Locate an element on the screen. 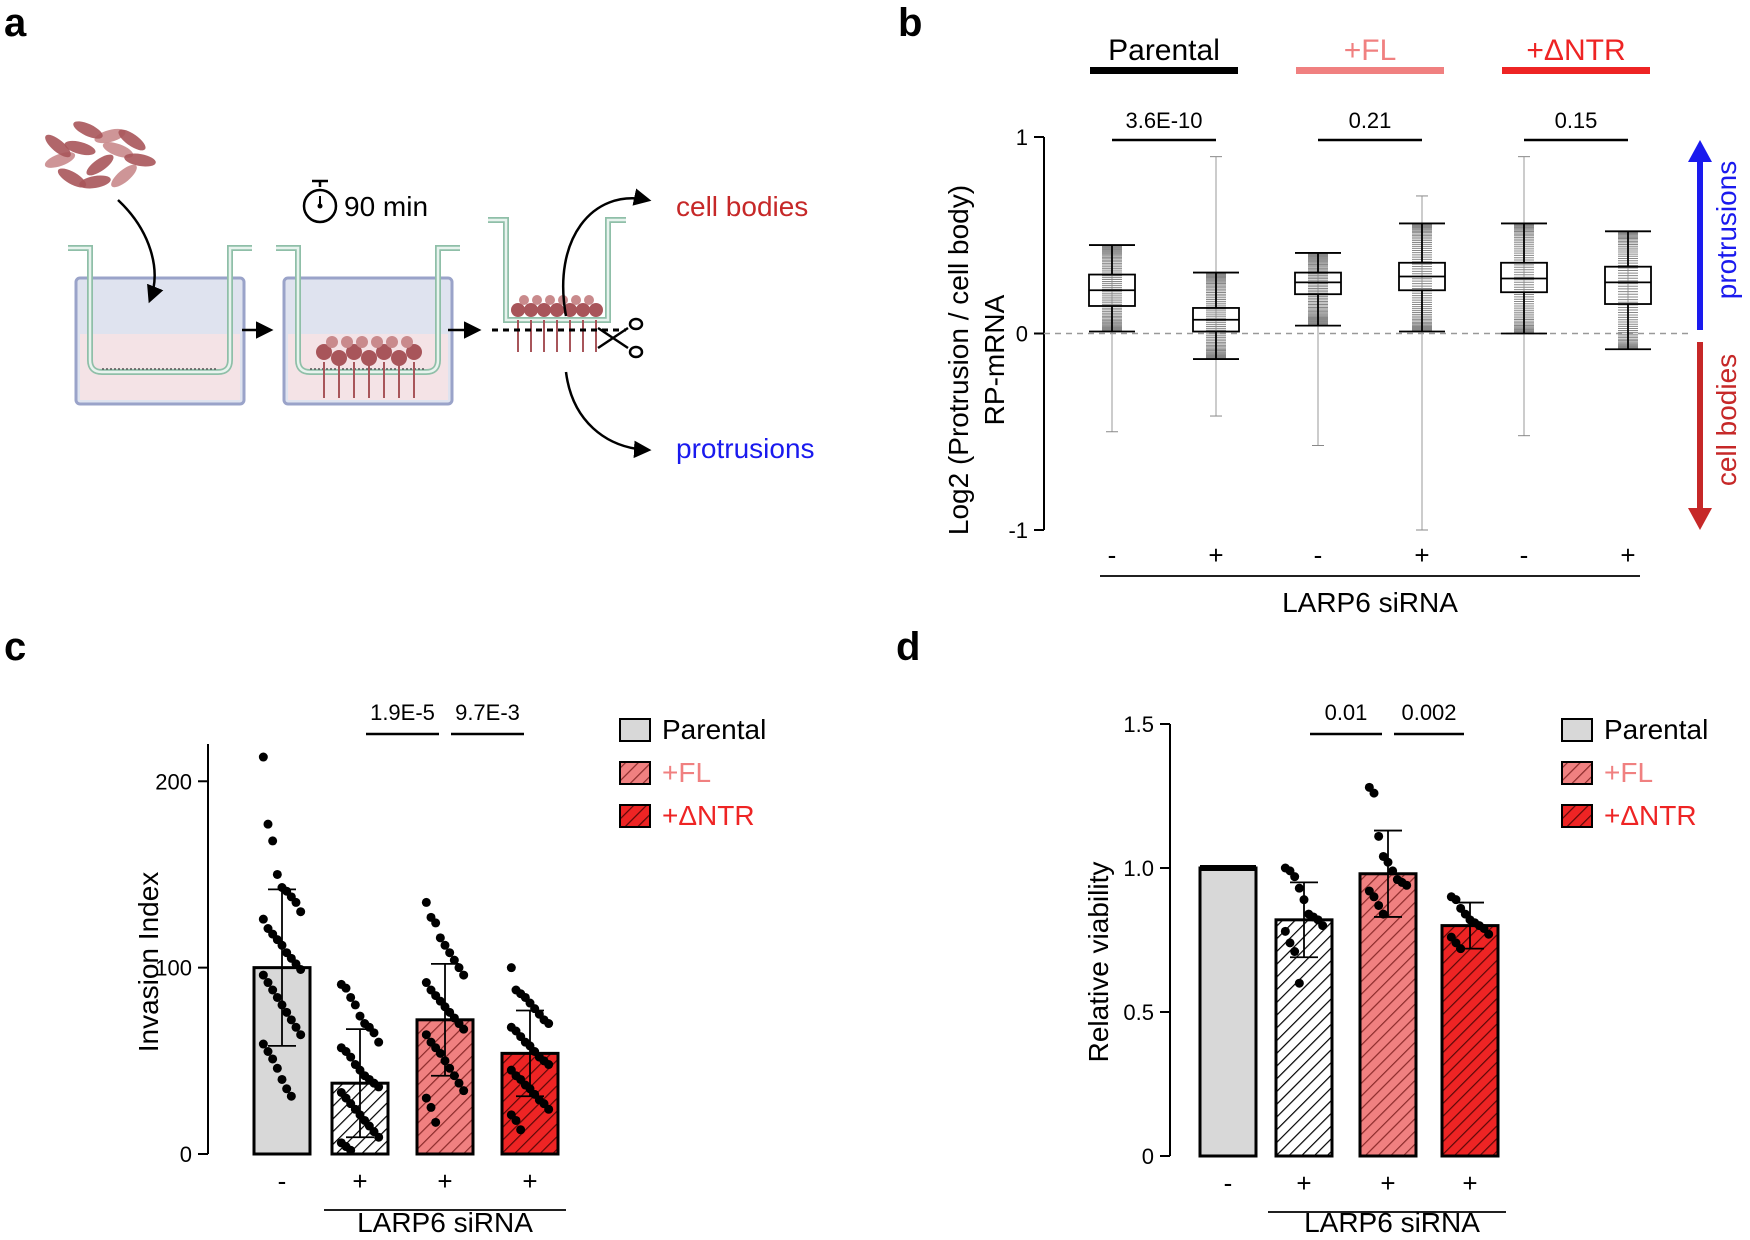  panel-a-letter: a is located at coordinates (15, 23).